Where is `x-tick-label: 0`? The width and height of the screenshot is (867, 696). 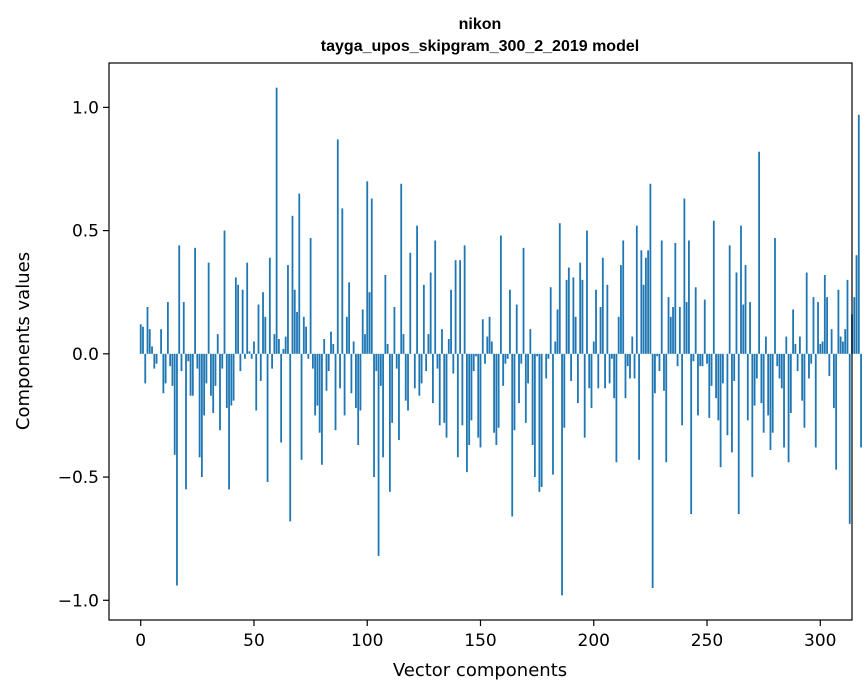 x-tick-label: 0 is located at coordinates (140, 641).